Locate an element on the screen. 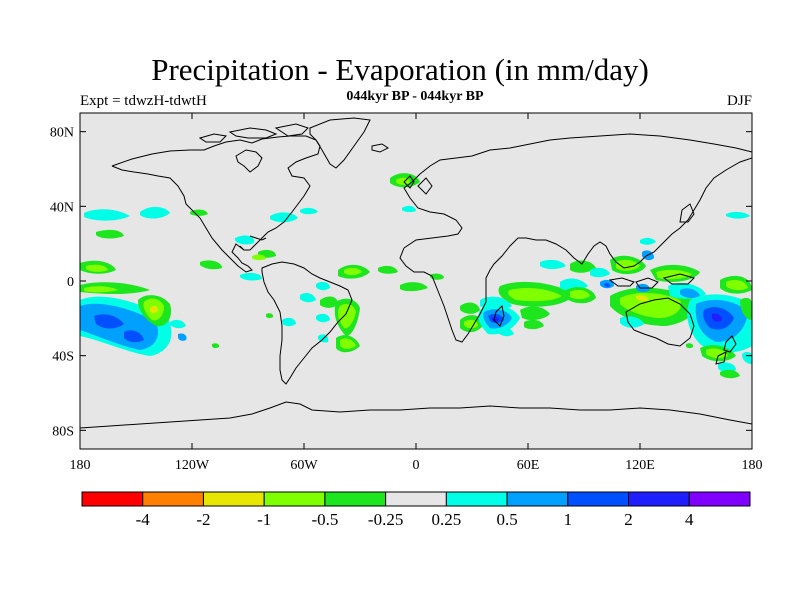 The width and height of the screenshot is (800, 600). y-tick-label: 40N is located at coordinates (62, 207).